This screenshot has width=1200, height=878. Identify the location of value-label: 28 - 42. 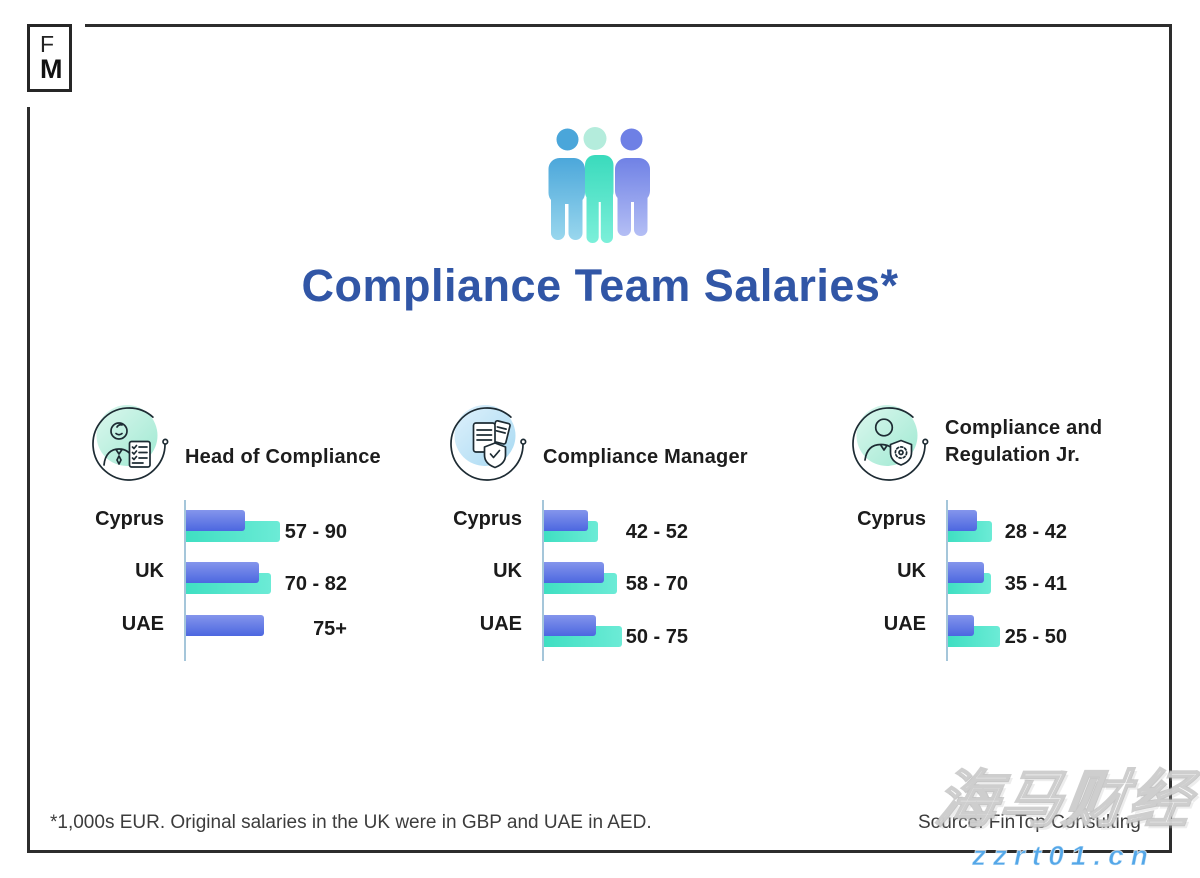
(1035, 532).